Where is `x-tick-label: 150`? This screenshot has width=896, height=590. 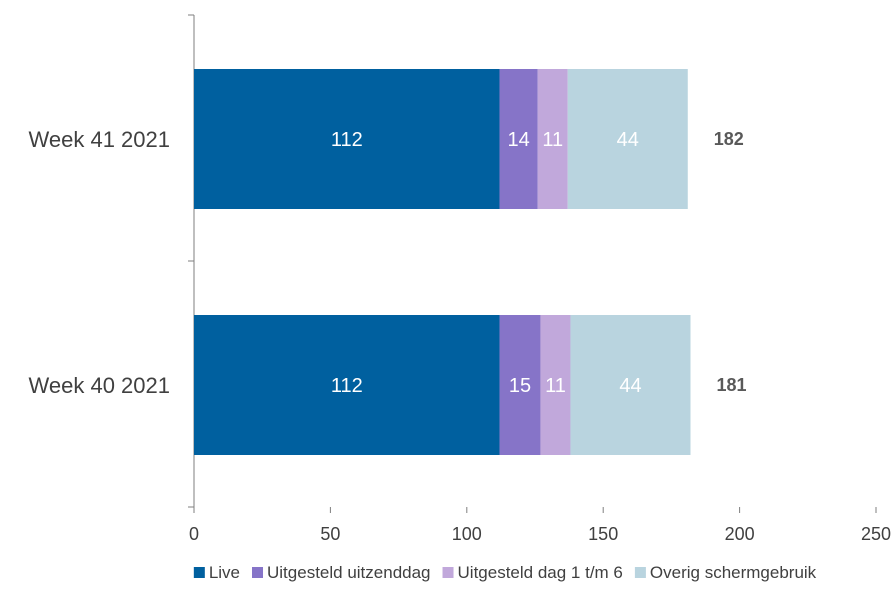 x-tick-label: 150 is located at coordinates (603, 534).